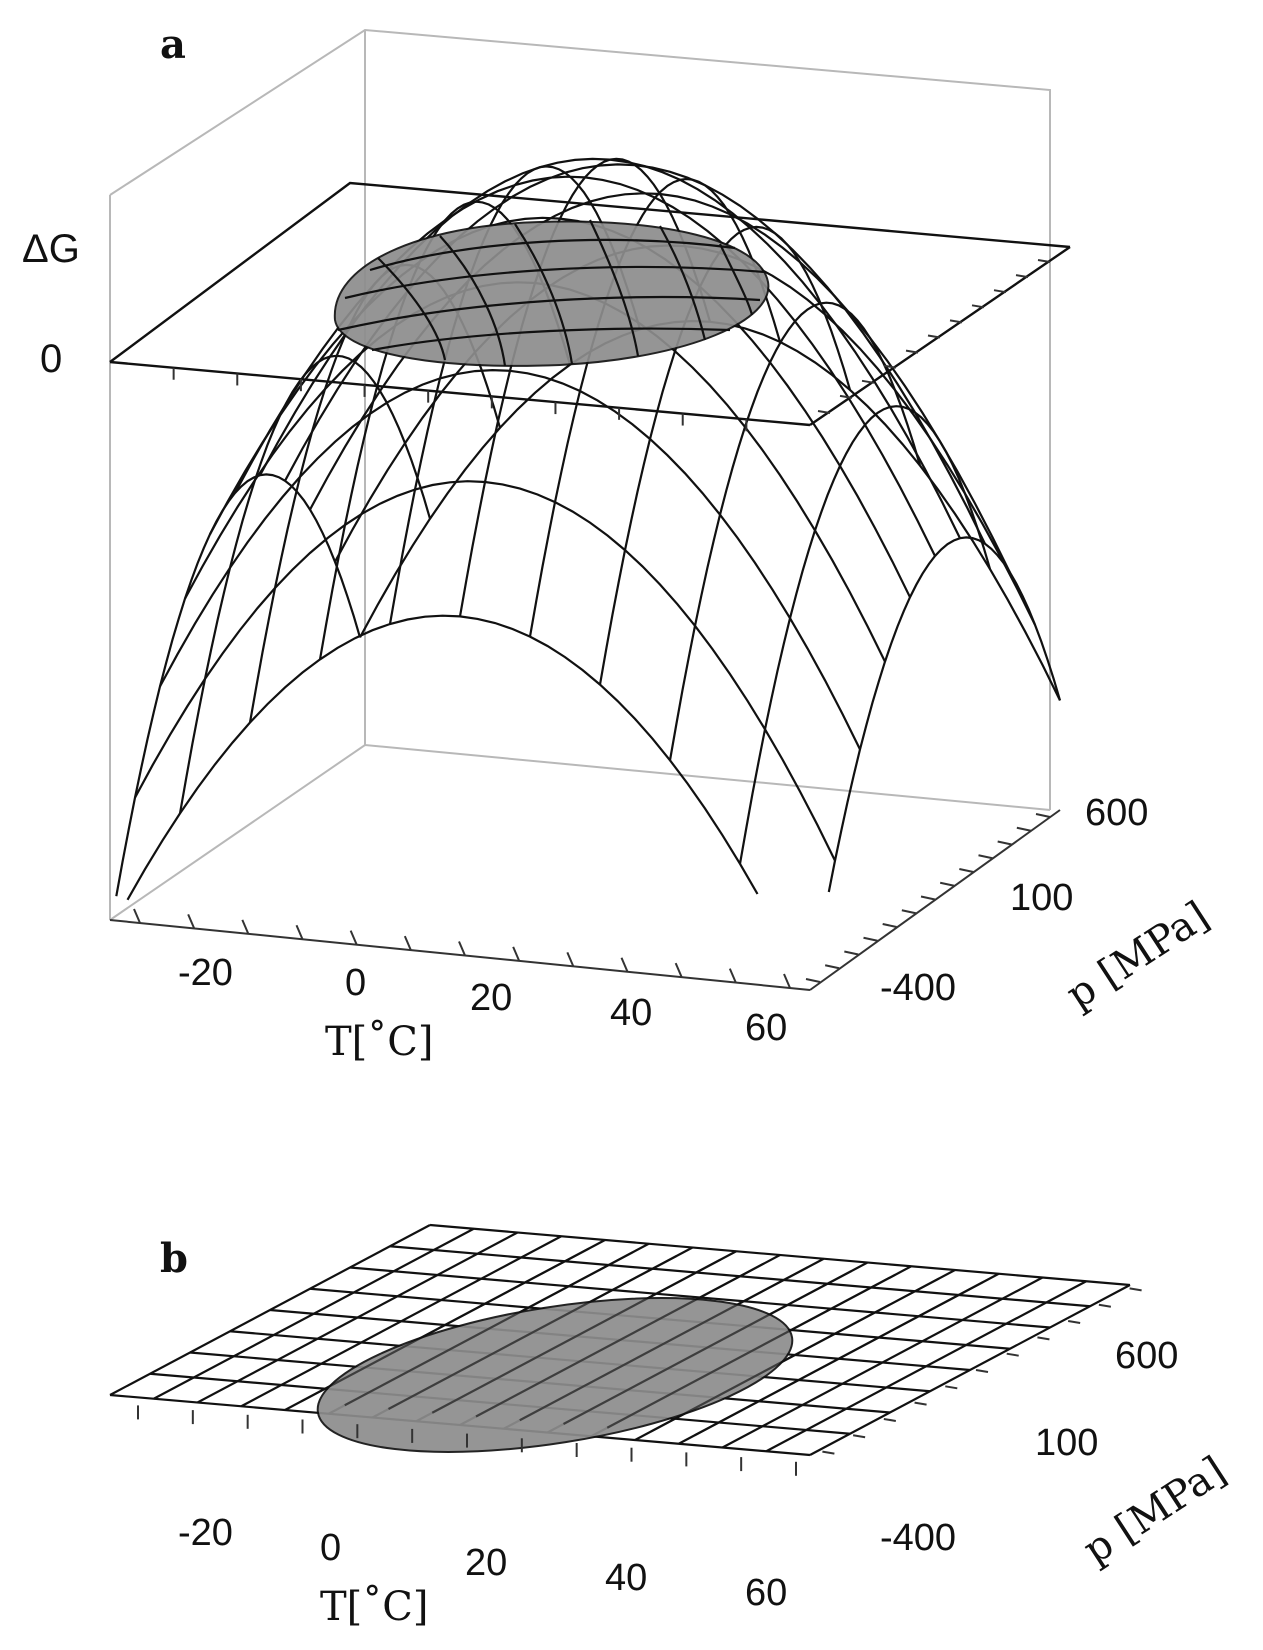  I want to click on z-axis-label: ΔG, so click(51, 249).